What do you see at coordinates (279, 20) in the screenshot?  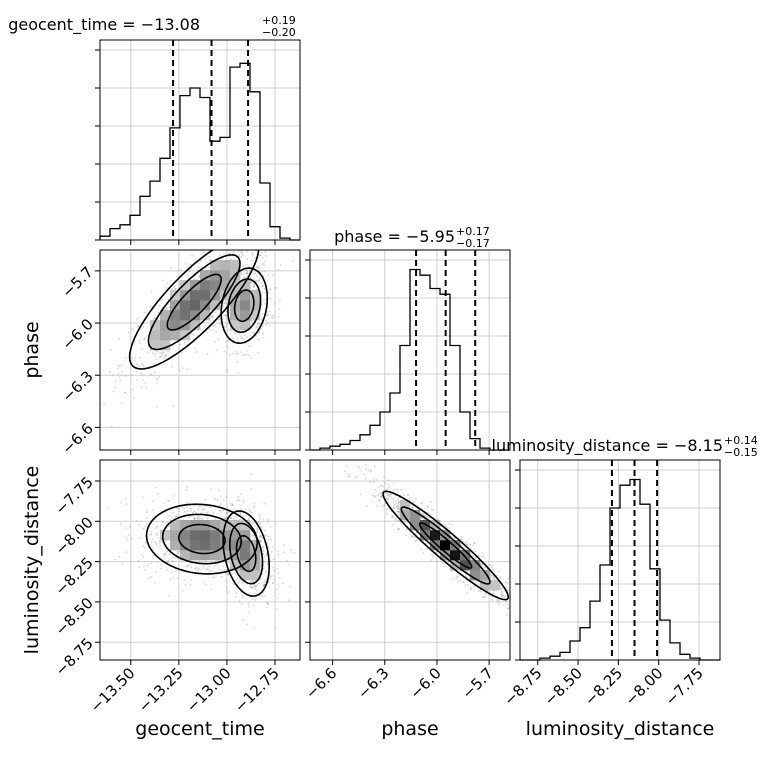 I see `title-geocent-time-plus: +0.19` at bounding box center [279, 20].